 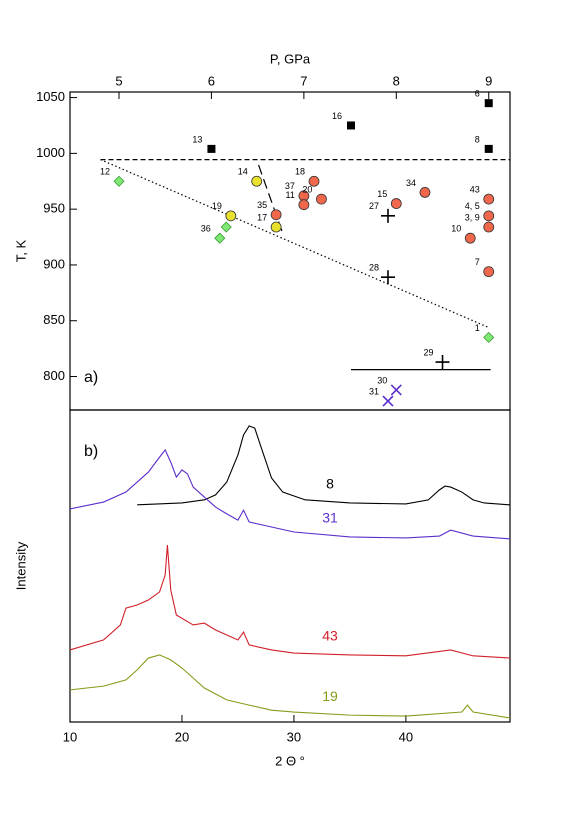 I want to click on x-tick-label: 5, so click(x=118, y=80).